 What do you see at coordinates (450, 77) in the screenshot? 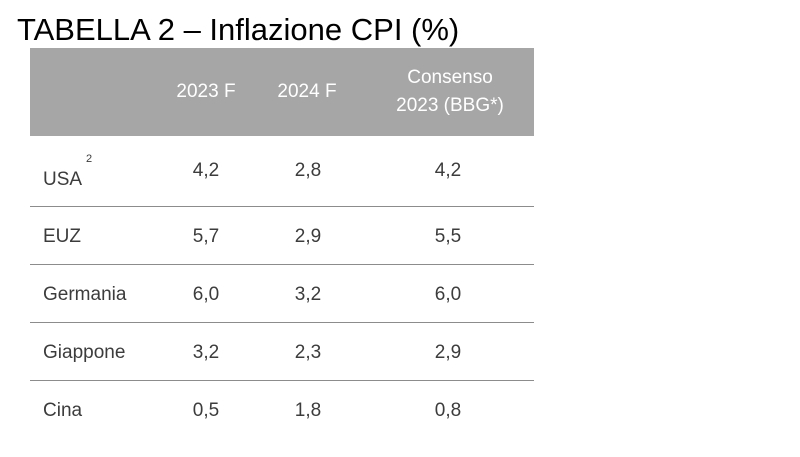
I see `header-consensus-line1: Consenso` at bounding box center [450, 77].